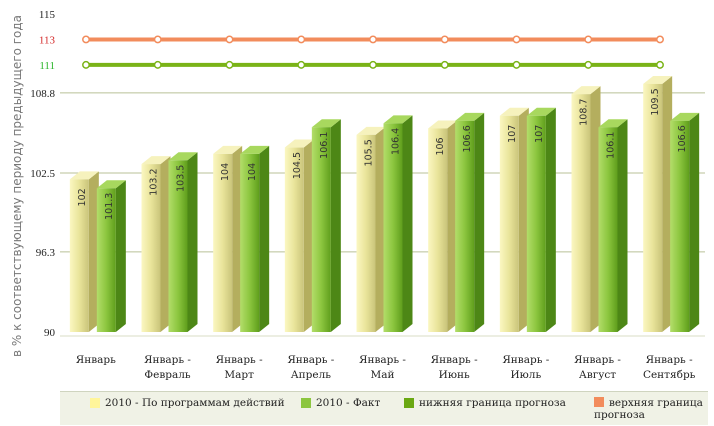  What do you see at coordinates (239, 375) in the screenshot?
I see `x-tick-label: Март` at bounding box center [239, 375].